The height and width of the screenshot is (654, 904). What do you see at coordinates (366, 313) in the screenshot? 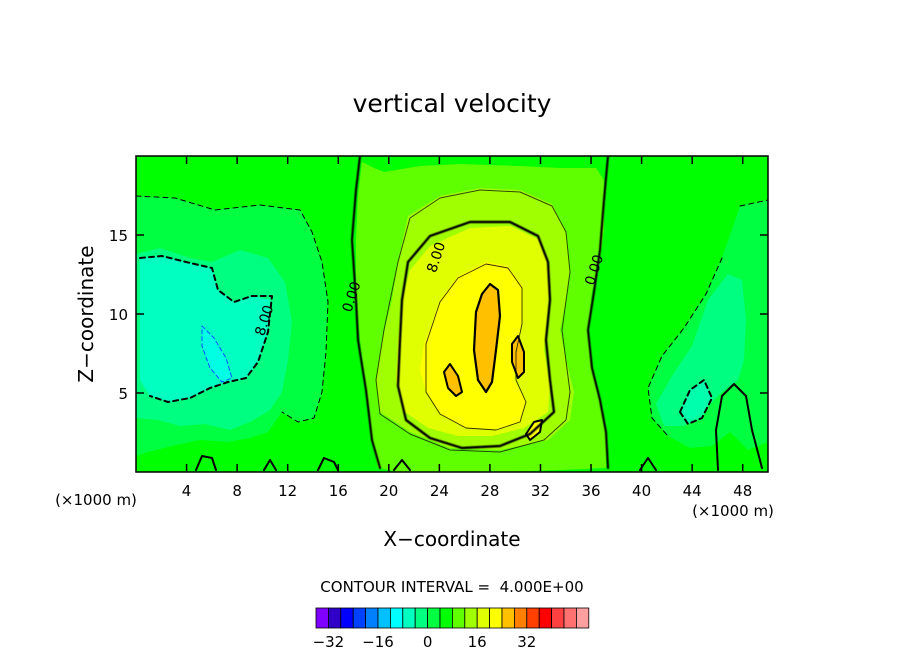
I see `contour-zero-left` at bounding box center [366, 313].